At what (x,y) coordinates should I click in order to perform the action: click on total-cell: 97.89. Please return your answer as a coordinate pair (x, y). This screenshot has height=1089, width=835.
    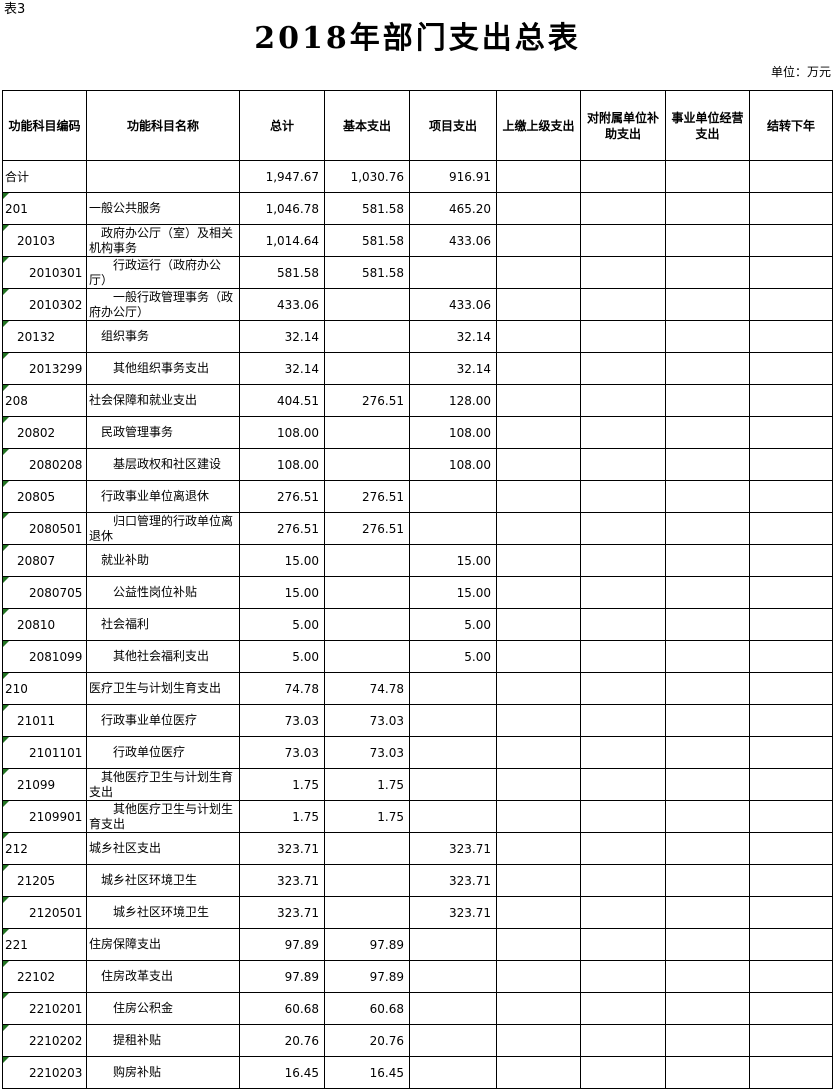
    Looking at the image, I should click on (282, 976).